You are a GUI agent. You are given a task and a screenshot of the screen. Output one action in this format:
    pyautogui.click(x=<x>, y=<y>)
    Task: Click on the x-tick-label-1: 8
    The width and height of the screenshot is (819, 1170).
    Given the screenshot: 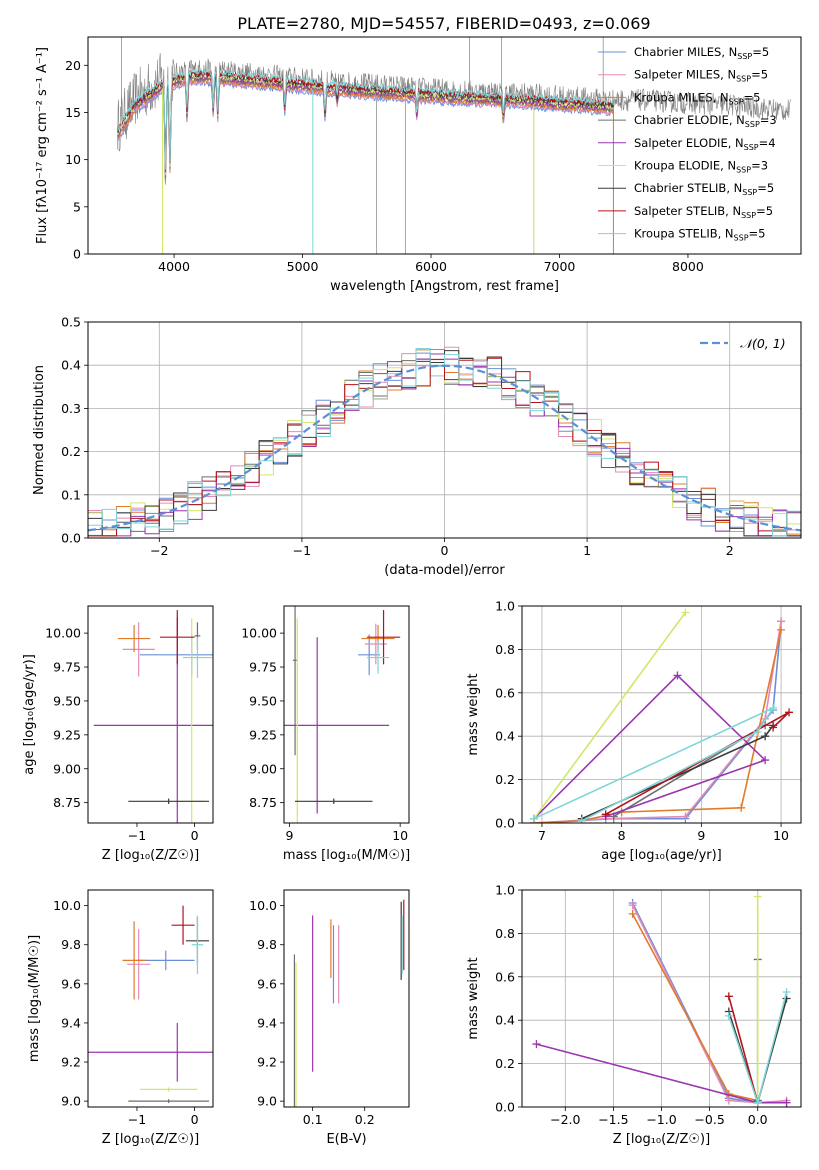 What is the action you would take?
    pyautogui.click(x=622, y=835)
    